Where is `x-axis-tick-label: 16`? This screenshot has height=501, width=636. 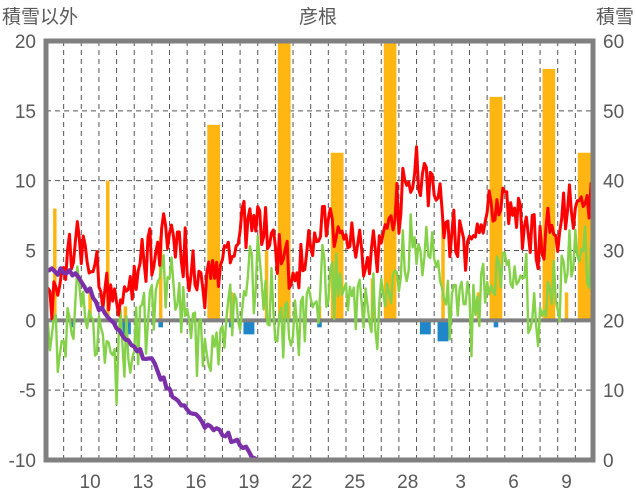 x-axis-tick-label: 16 is located at coordinates (195, 482).